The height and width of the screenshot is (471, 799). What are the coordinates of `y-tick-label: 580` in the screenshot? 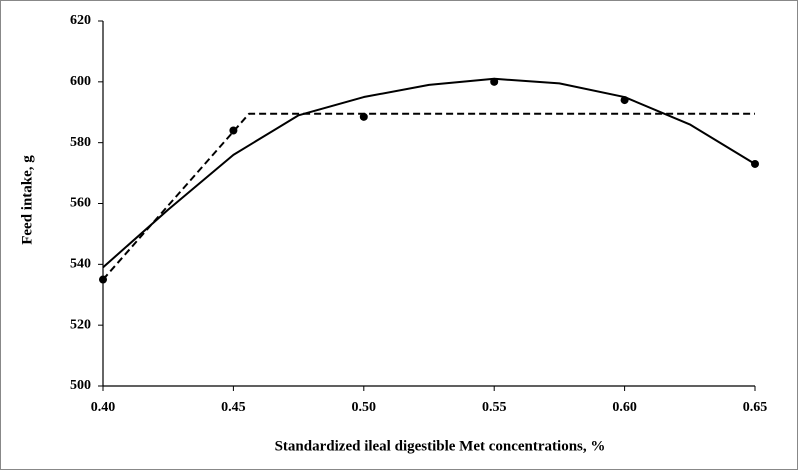 It's located at (80, 142).